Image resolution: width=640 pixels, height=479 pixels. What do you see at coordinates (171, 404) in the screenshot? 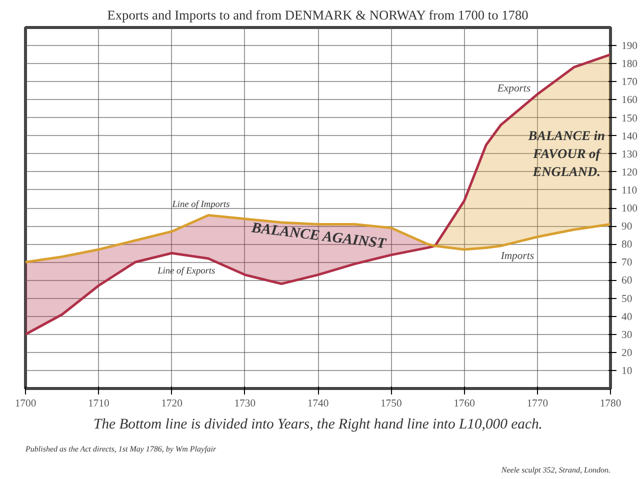
I see `x-tick-label: 1720` at bounding box center [171, 404].